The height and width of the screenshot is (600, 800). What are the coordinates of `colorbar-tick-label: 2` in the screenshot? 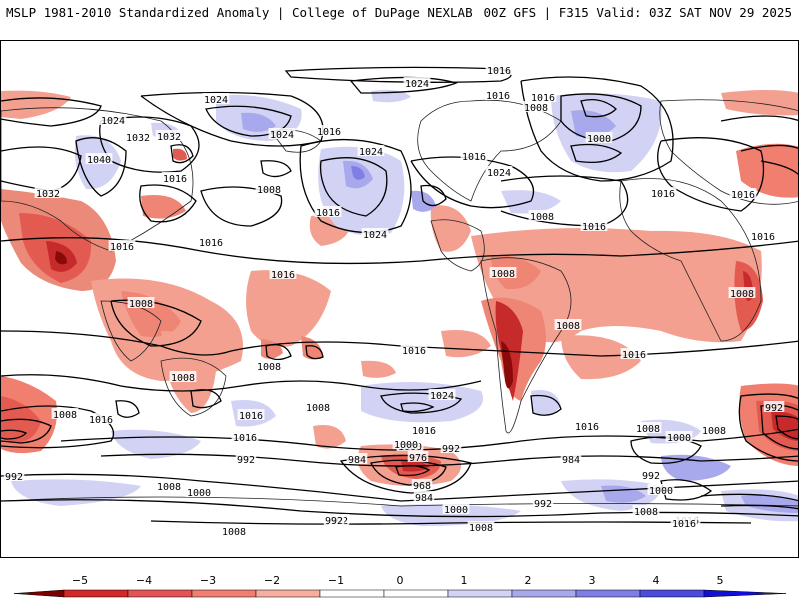 It's located at (528, 580).